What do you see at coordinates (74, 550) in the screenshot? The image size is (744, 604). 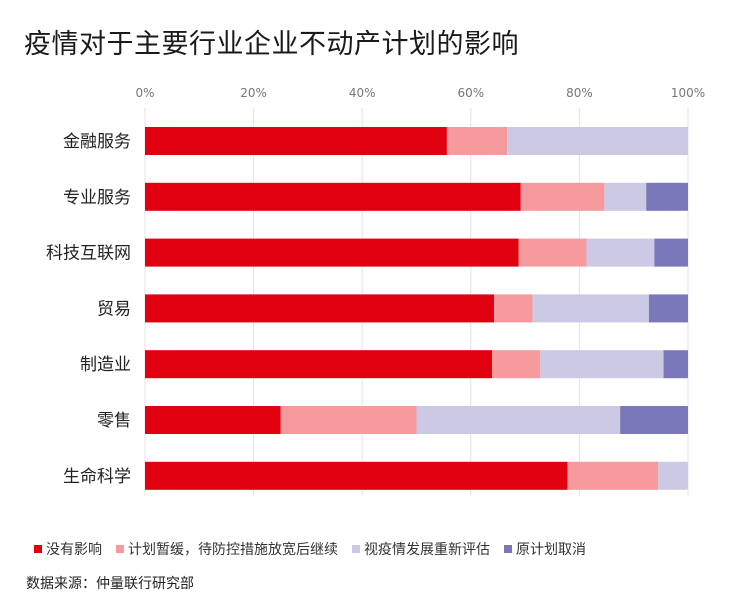 I see `legend-label: 没有影响` at bounding box center [74, 550].